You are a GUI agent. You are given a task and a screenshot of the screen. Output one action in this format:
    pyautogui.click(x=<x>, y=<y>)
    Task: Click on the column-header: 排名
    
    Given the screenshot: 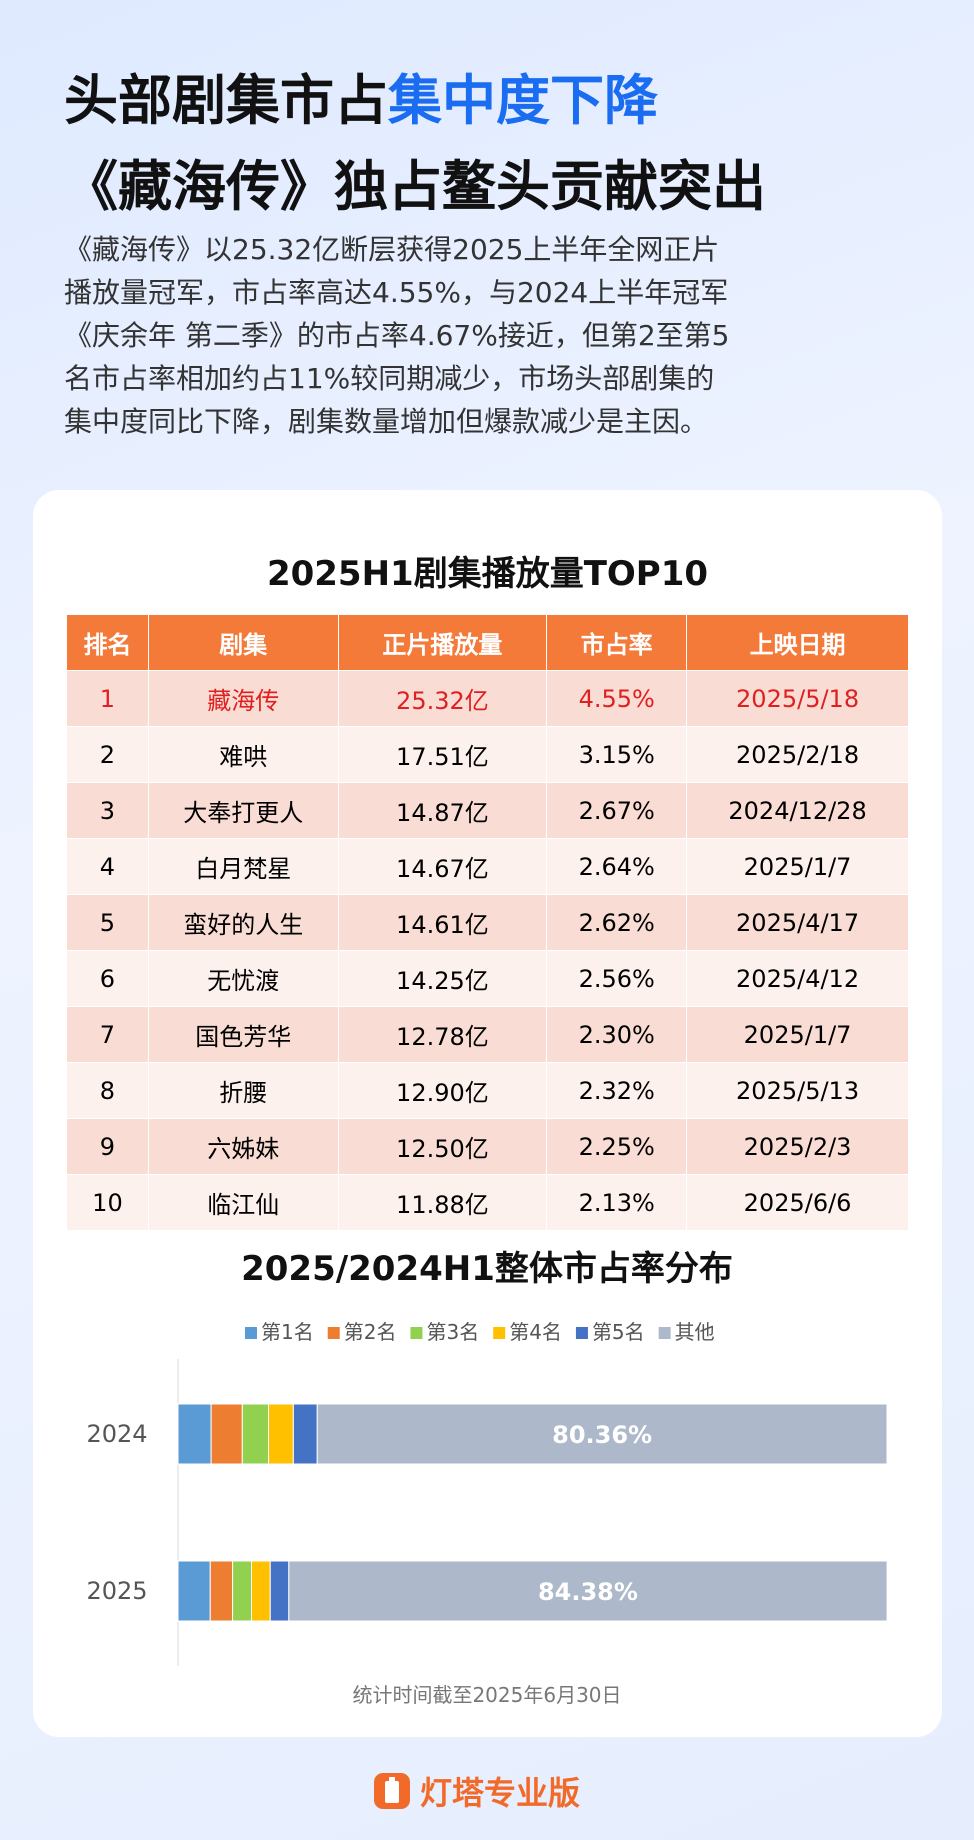 What is the action you would take?
    pyautogui.click(x=107, y=642)
    